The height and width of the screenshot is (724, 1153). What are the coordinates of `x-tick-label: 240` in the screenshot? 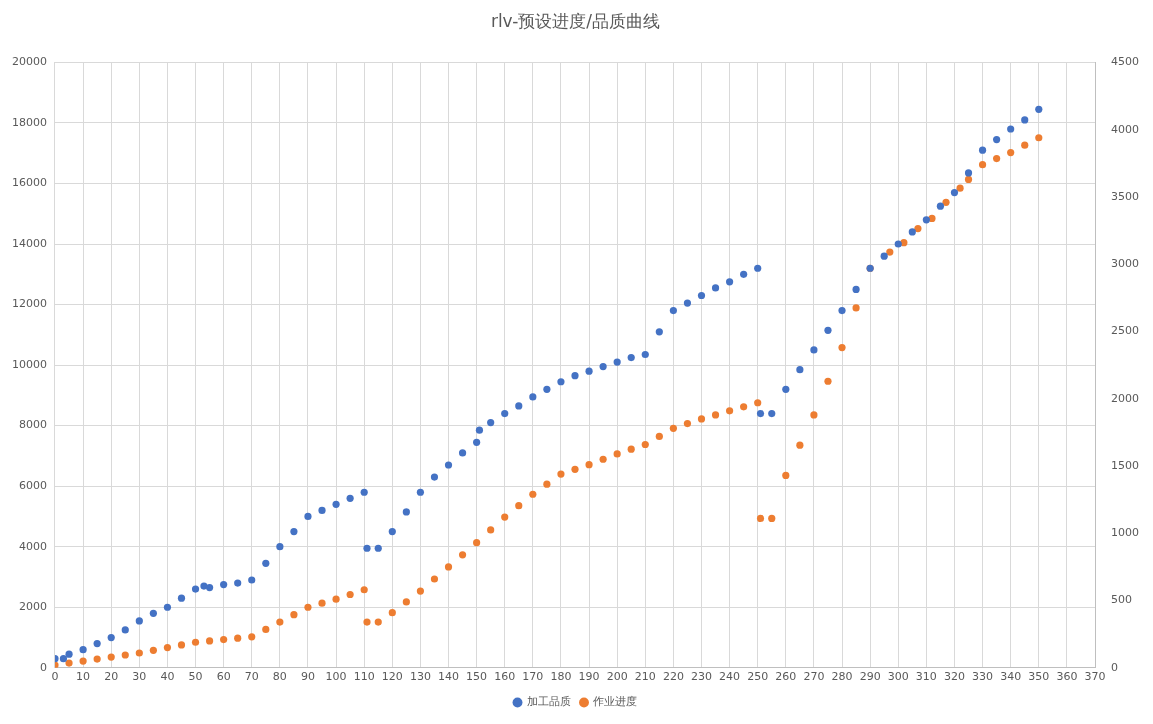 It's located at (730, 677).